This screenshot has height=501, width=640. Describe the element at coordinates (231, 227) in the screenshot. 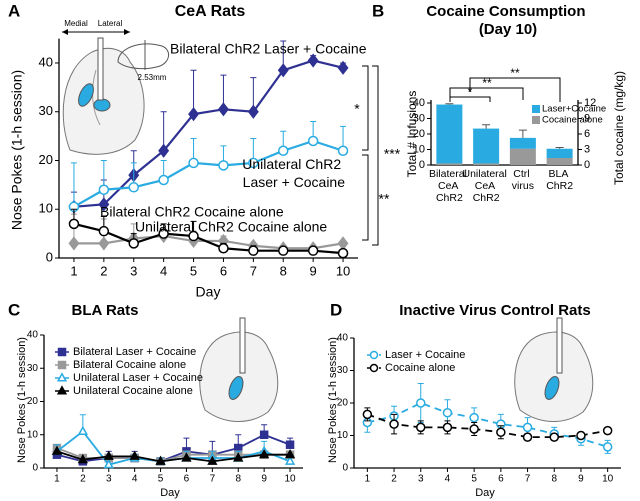

I see `legend-label: Unilateral ChR2 Cocaine alone` at that location.